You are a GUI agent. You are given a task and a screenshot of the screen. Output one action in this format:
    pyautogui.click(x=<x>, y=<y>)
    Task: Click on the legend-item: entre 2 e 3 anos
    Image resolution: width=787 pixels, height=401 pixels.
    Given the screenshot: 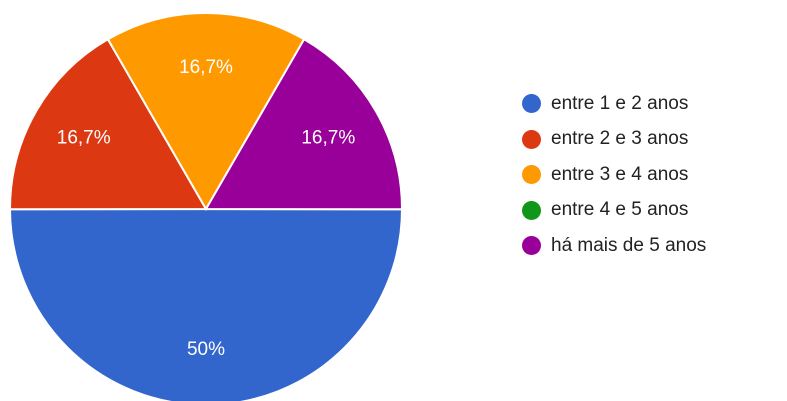 What is the action you would take?
    pyautogui.click(x=614, y=139)
    